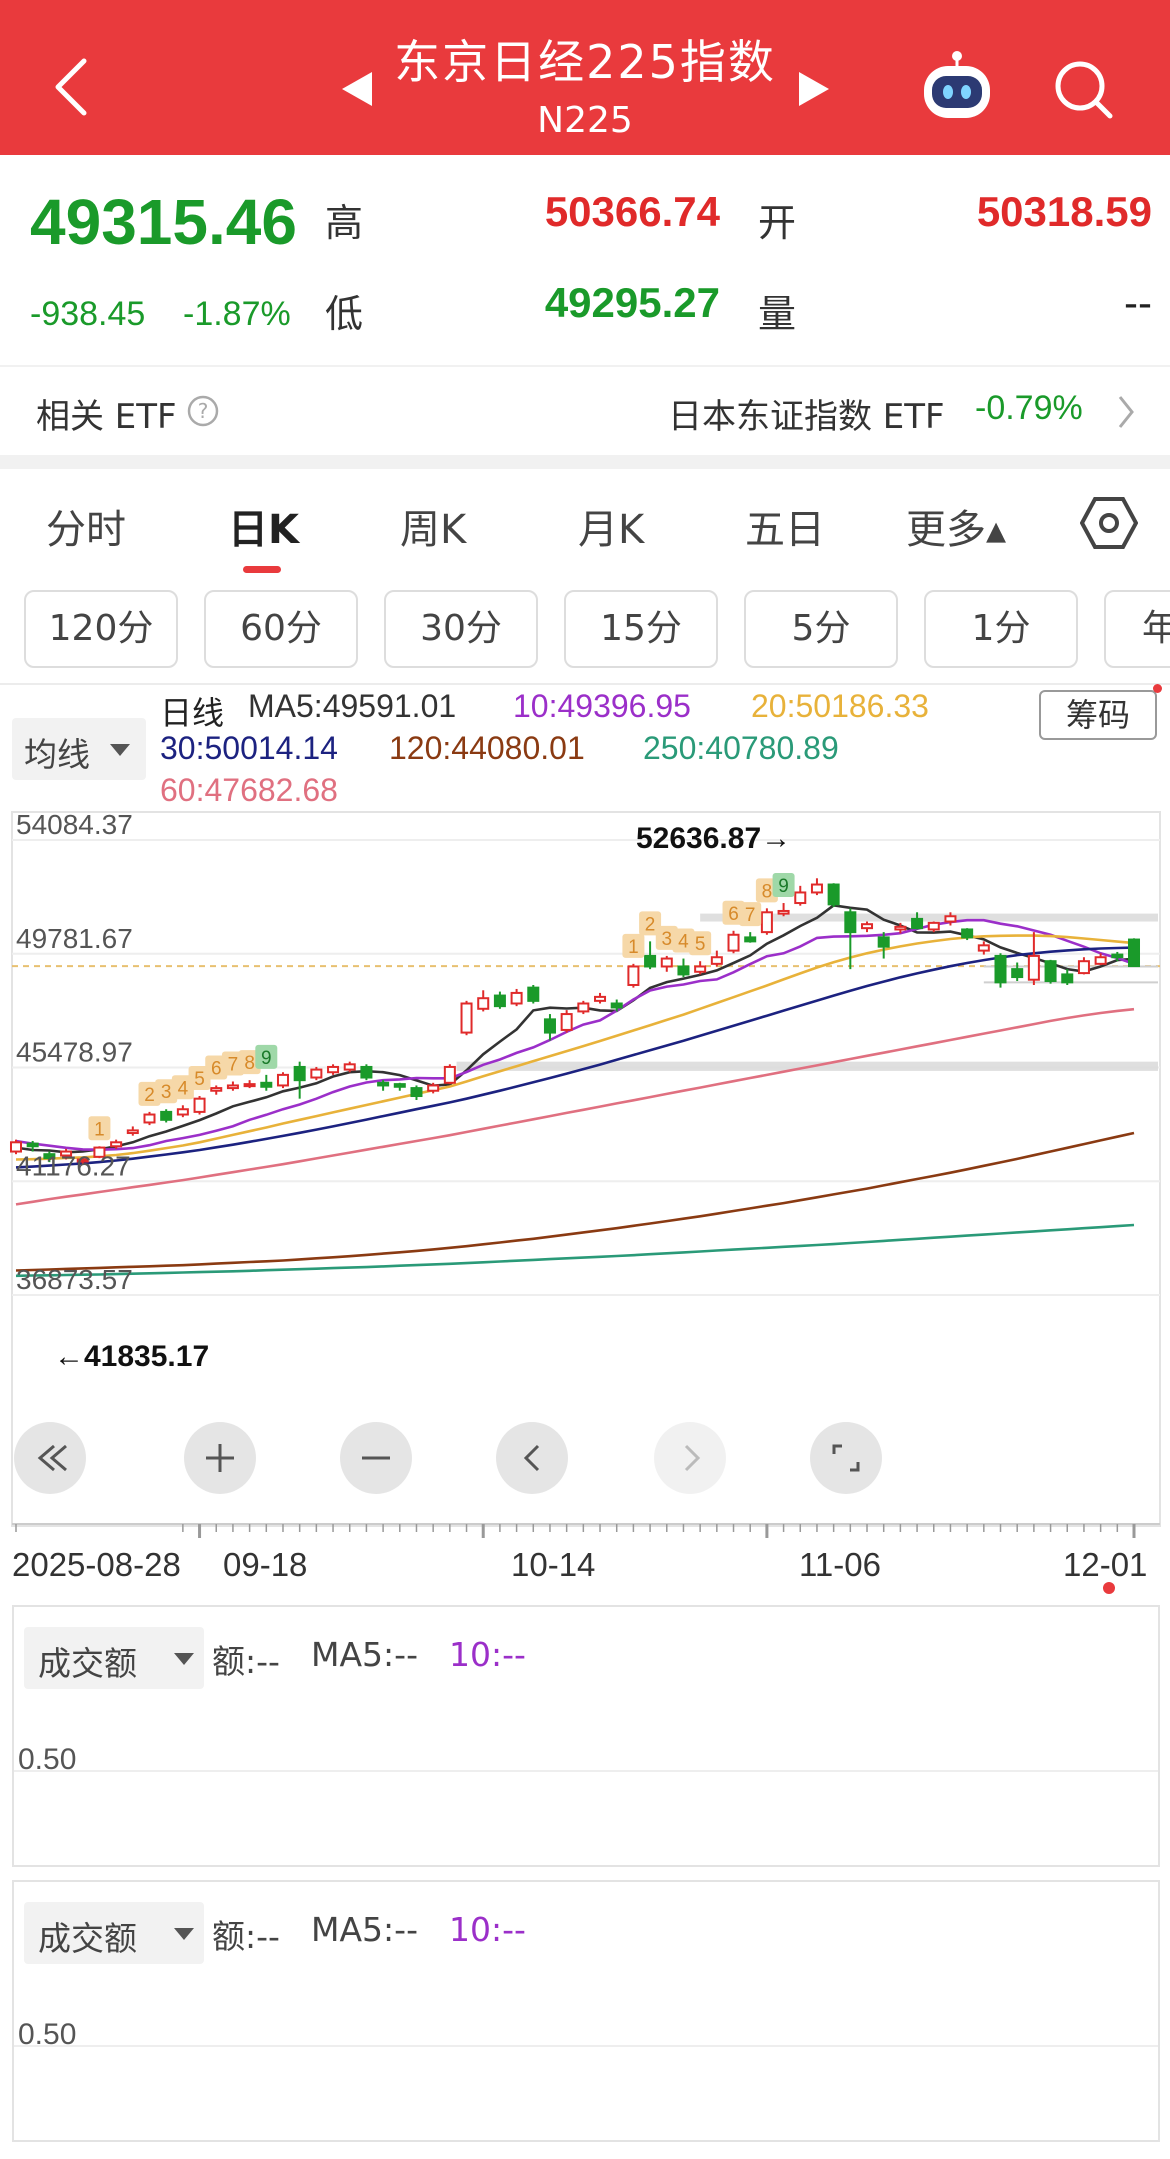  I want to click on tab-weekly-k: 周K, so click(433, 530).